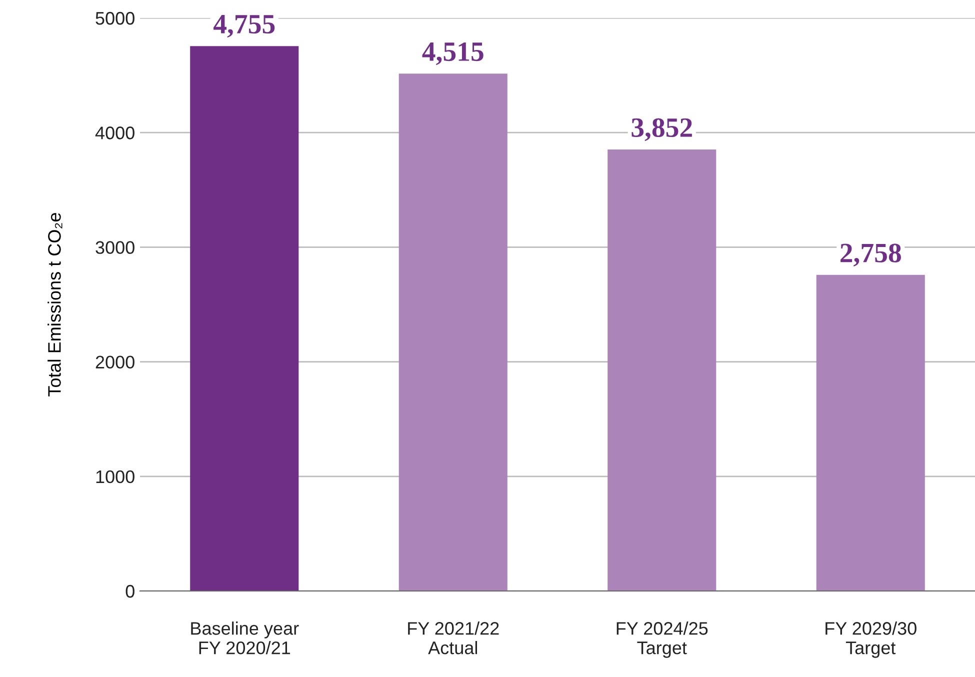 The height and width of the screenshot is (677, 975). I want to click on x-tick-label: Baseline year FY 2020/21, so click(245, 638).